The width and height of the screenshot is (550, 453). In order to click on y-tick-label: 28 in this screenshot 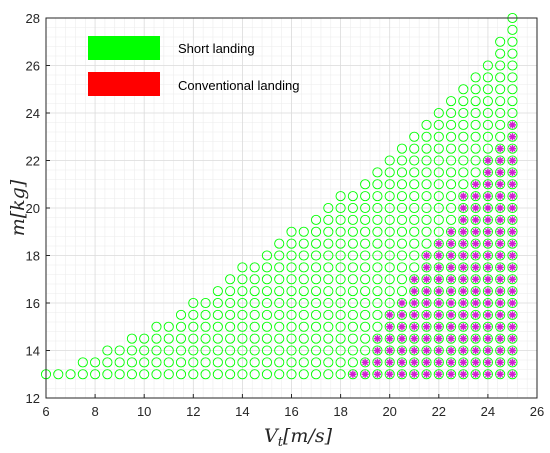, I will do `click(33, 18)`.